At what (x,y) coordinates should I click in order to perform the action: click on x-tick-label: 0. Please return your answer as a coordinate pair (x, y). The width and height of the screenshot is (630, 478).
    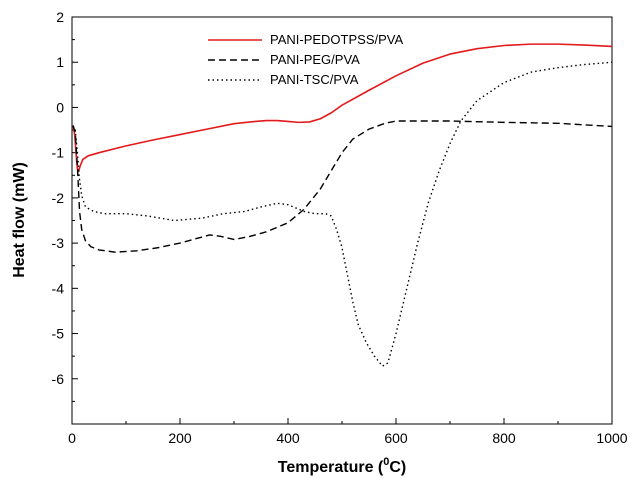
    Looking at the image, I should click on (72, 438).